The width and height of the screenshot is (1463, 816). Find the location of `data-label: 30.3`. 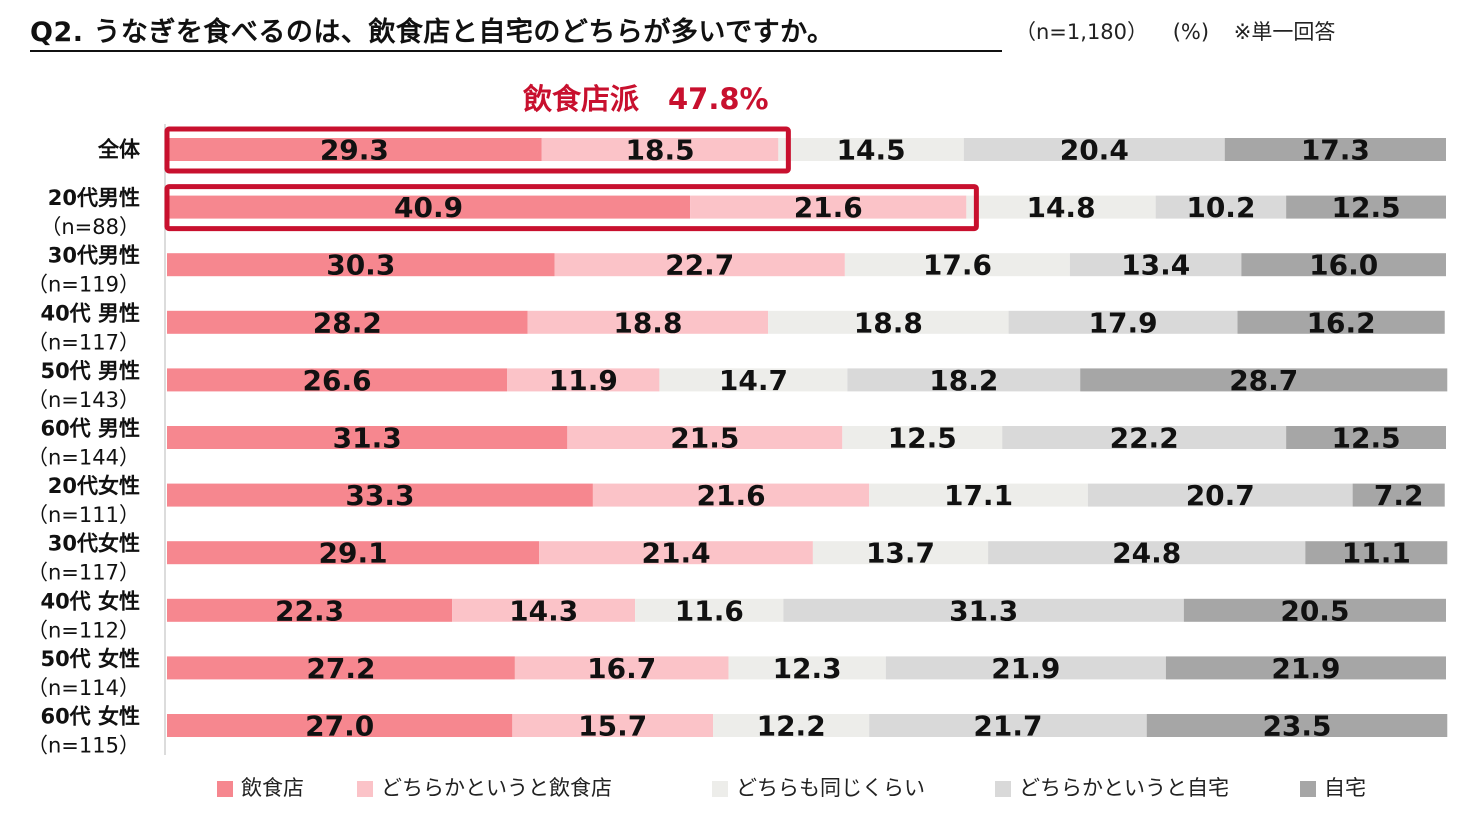

data-label: 30.3 is located at coordinates (360, 265).